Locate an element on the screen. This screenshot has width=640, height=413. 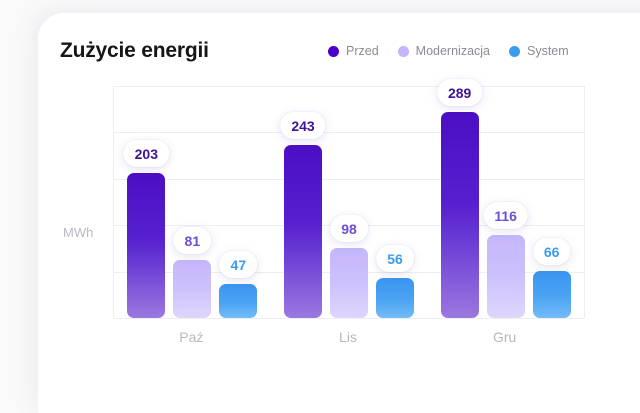
bar-value-label: 81 is located at coordinates (192, 240).